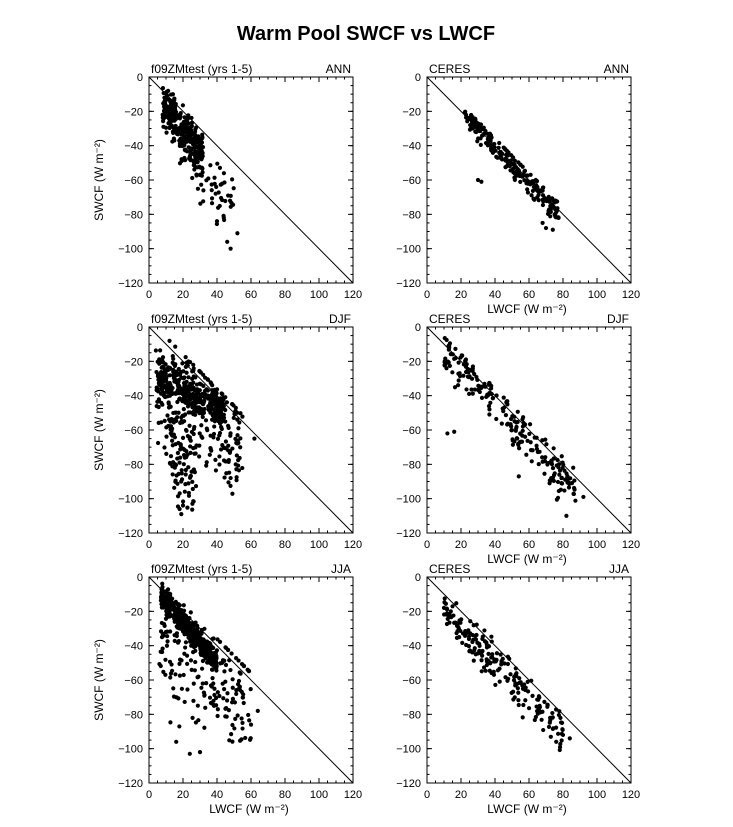 This screenshot has height=827, width=733. What do you see at coordinates (208, 668) in the screenshot?
I see `scatter-points` at bounding box center [208, 668].